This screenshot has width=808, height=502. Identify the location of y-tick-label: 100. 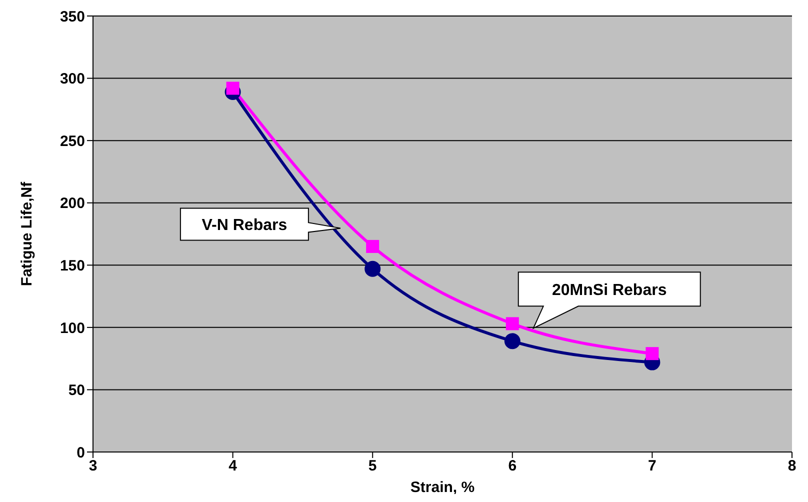
(72, 328).